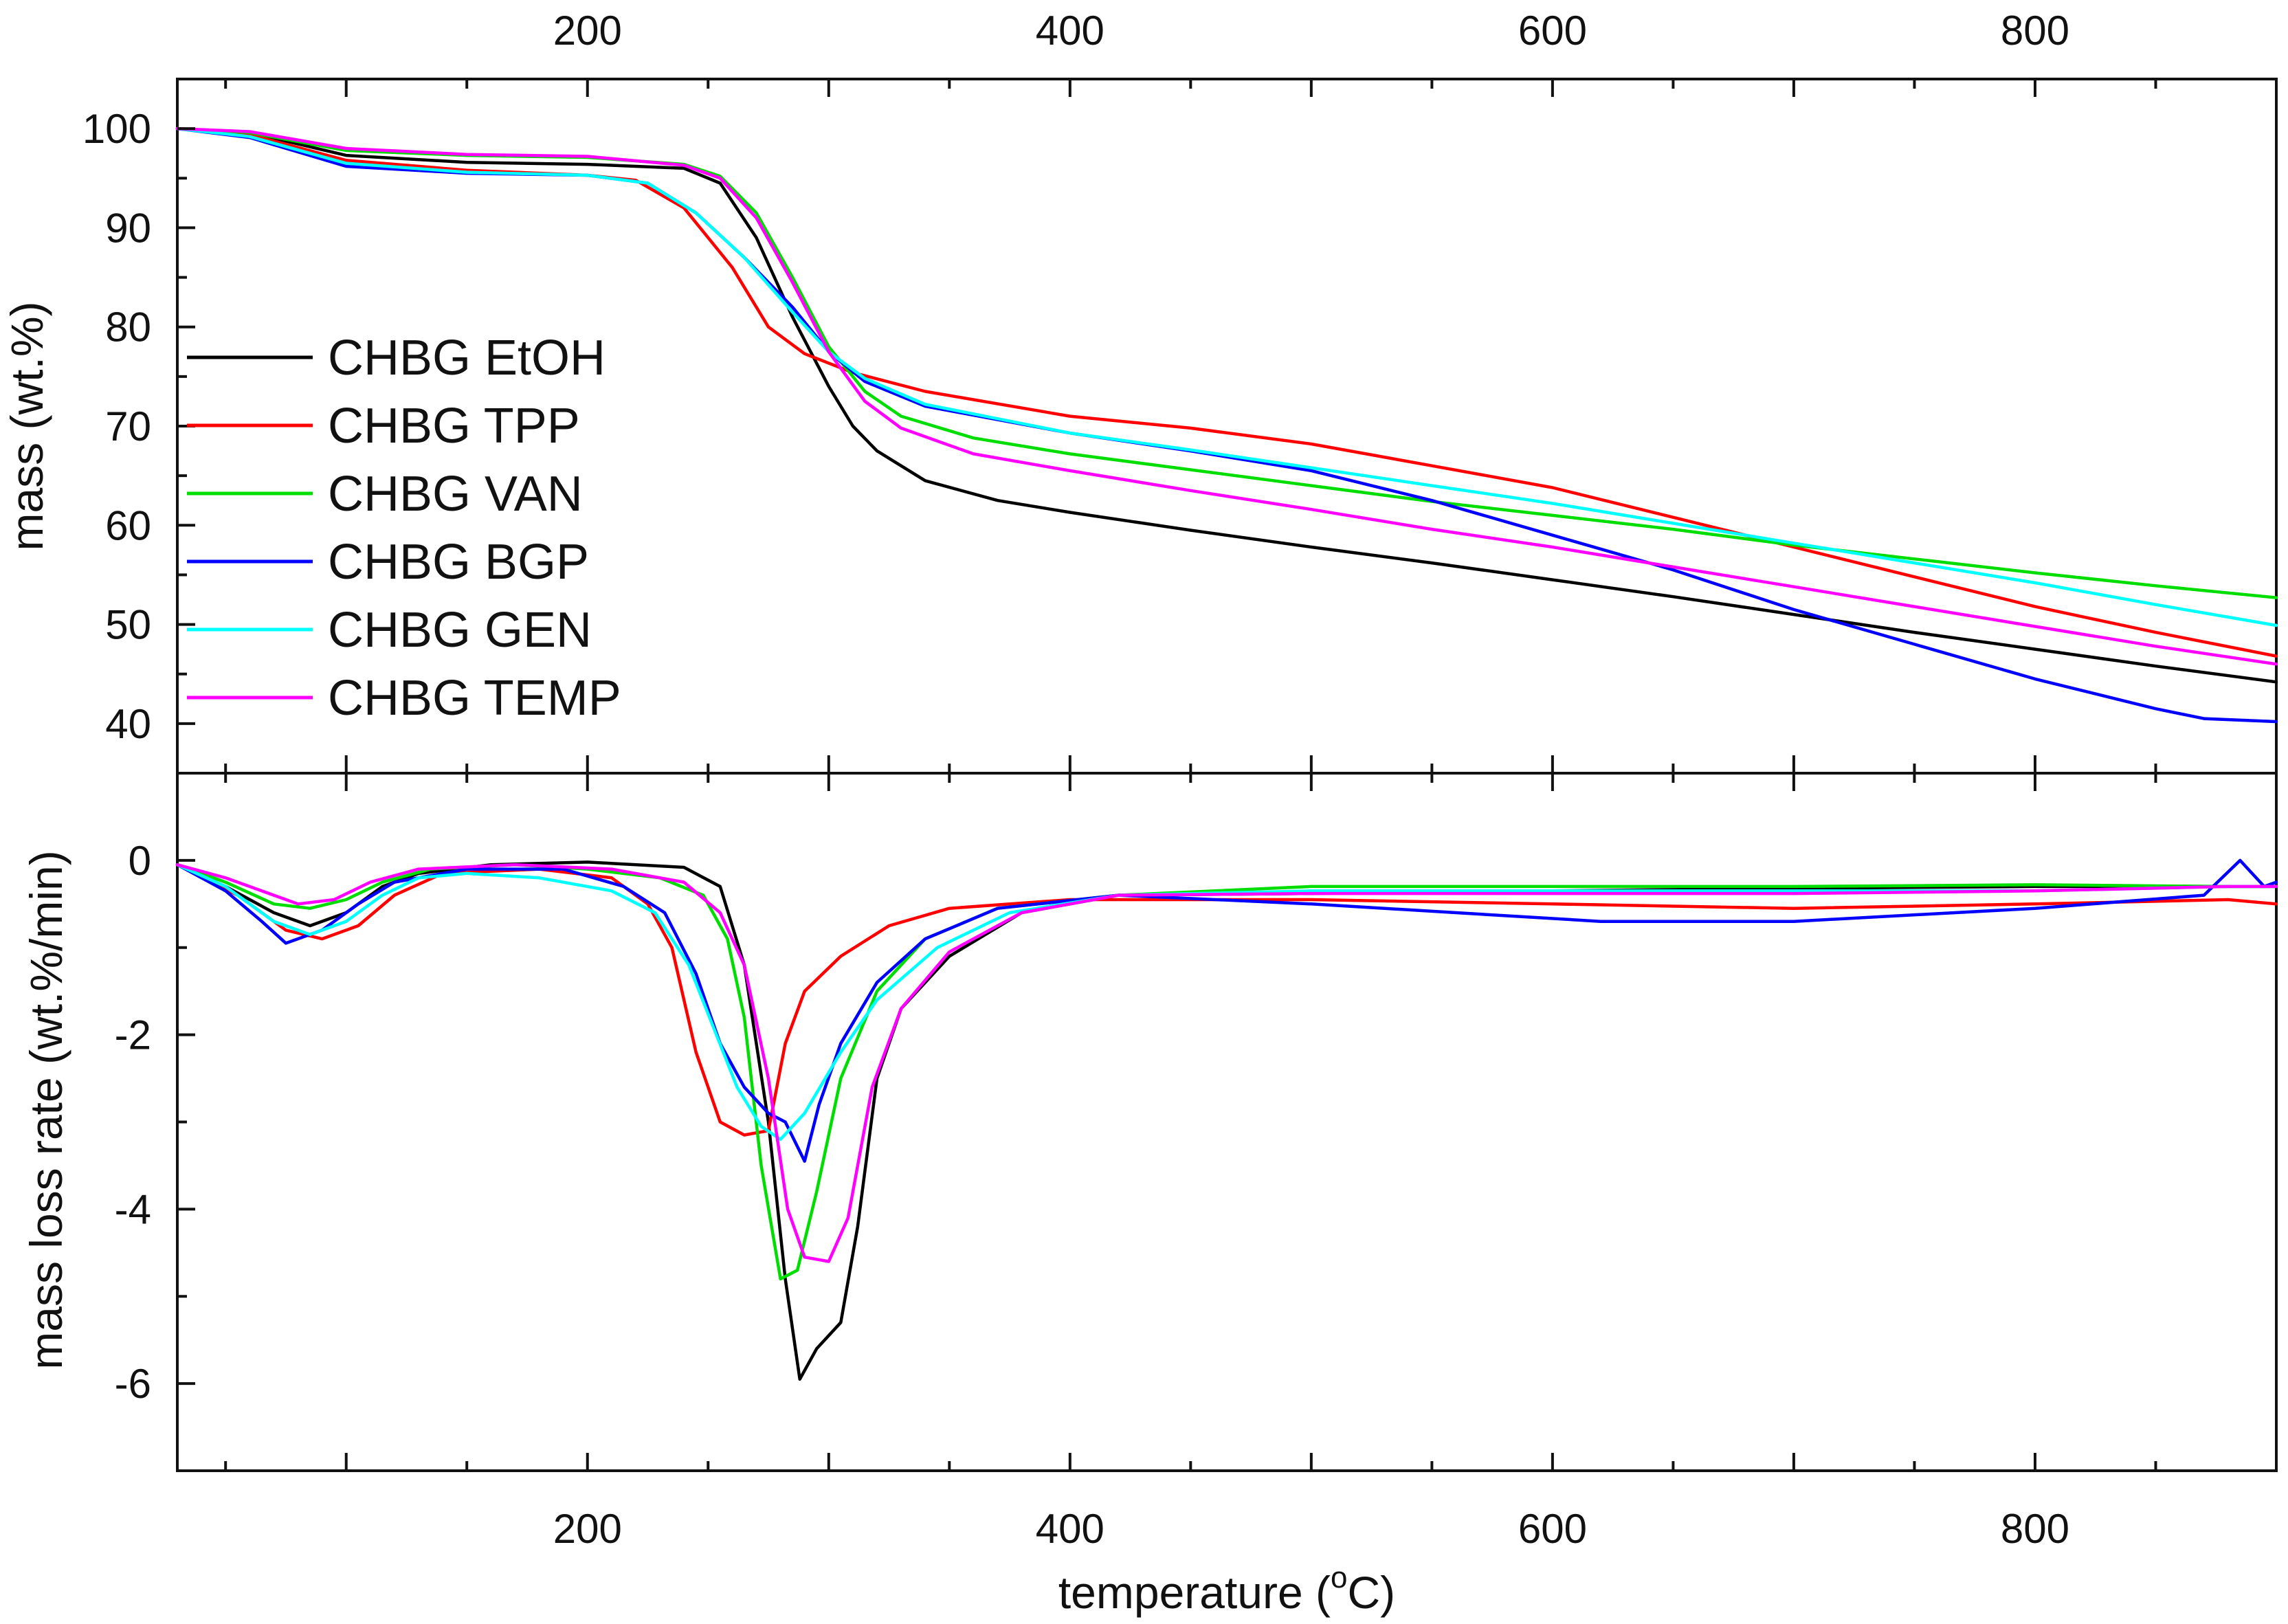 Image resolution: width=2288 pixels, height=1624 pixels. What do you see at coordinates (128, 426) in the screenshot?
I see `y-tick-label-0-70: 70` at bounding box center [128, 426].